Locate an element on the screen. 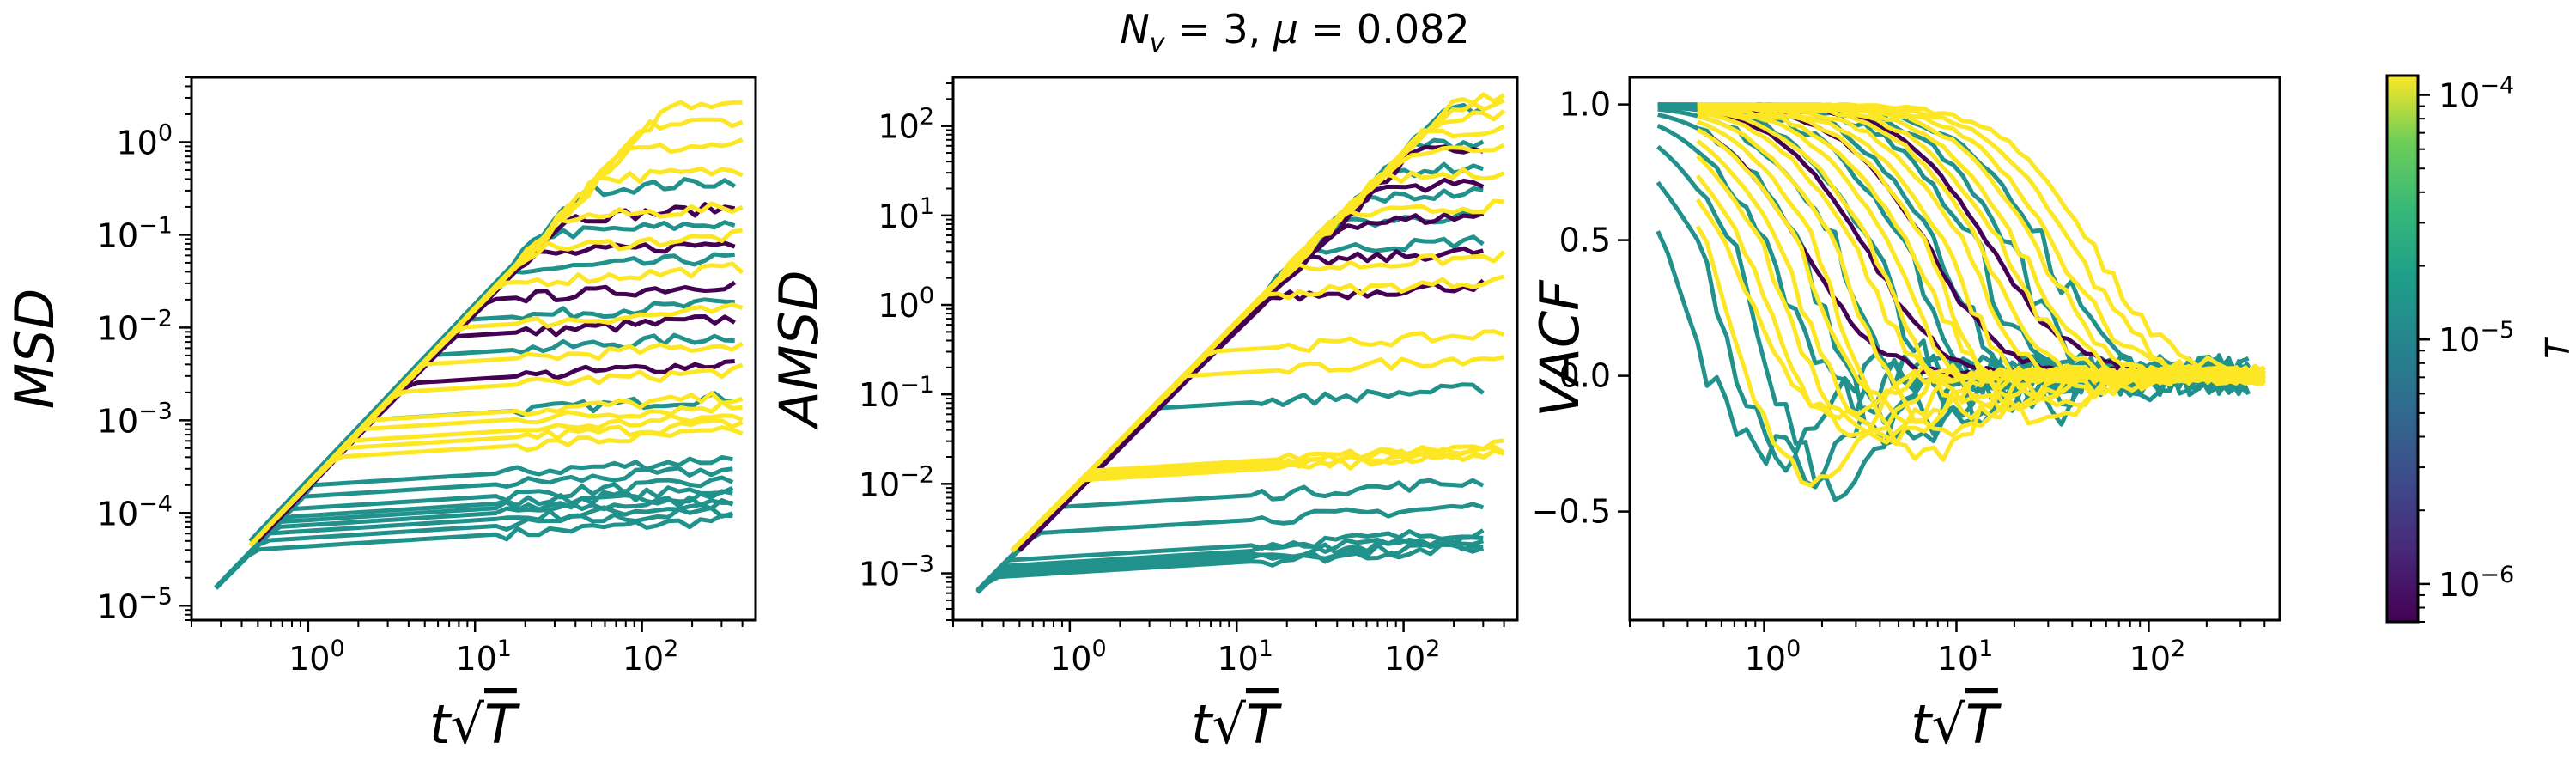 The width and height of the screenshot is (2576, 773). vacf-x-tick-label: 10² is located at coordinates (2157, 657).